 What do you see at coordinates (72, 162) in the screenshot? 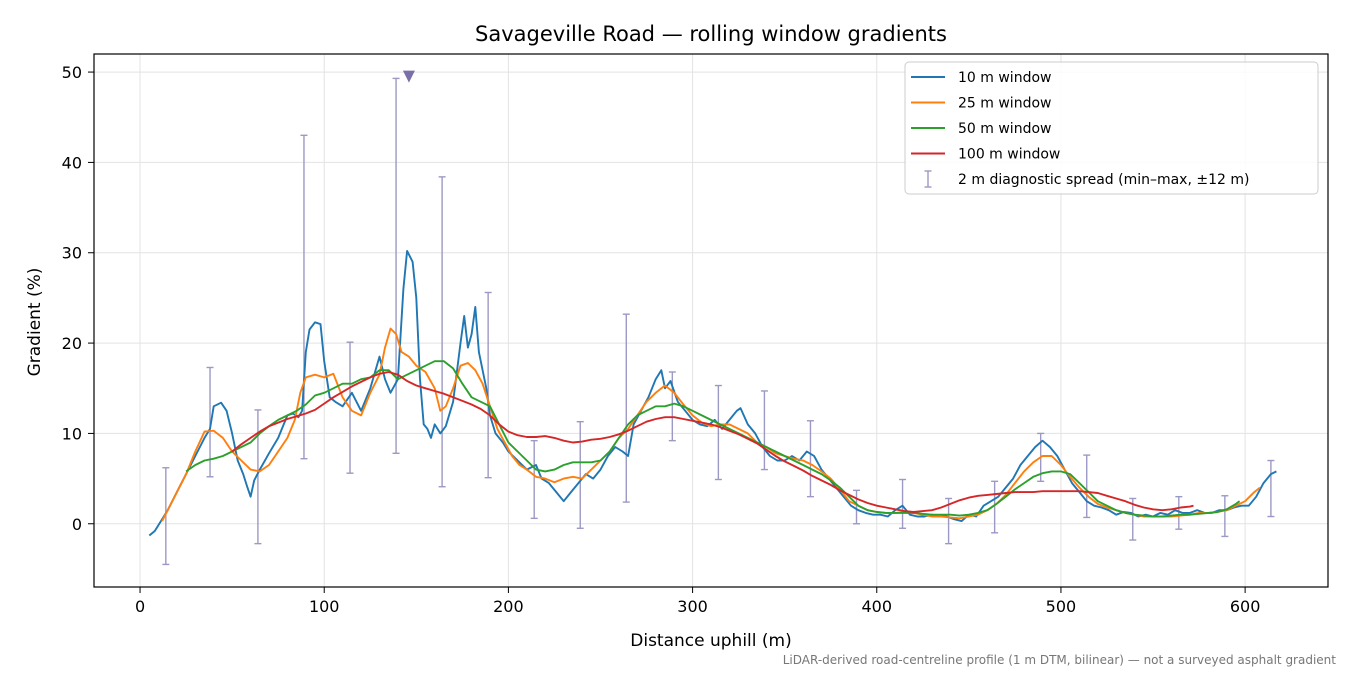
I see `y-tick-label: 40` at bounding box center [72, 162].